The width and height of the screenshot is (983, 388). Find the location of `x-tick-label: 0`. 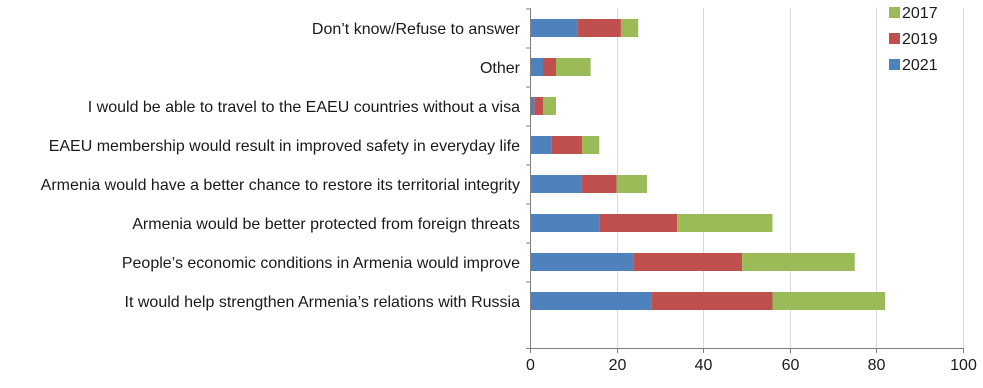

x-tick-label: 0 is located at coordinates (530, 365).